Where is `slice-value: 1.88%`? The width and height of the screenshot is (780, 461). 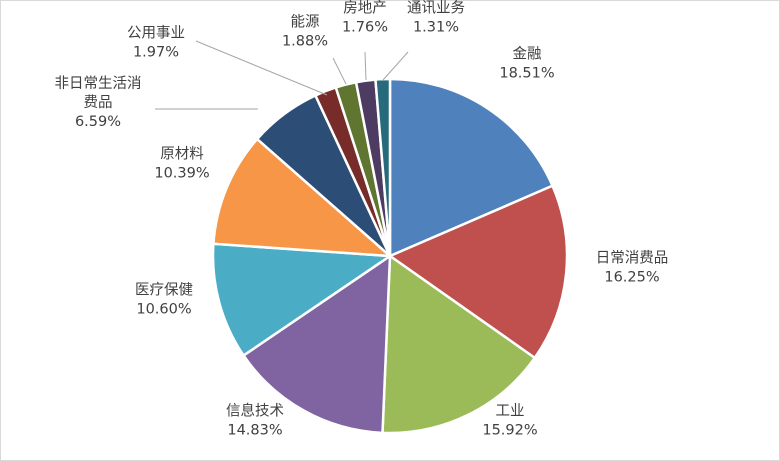 slice-value: 1.88% is located at coordinates (305, 42).